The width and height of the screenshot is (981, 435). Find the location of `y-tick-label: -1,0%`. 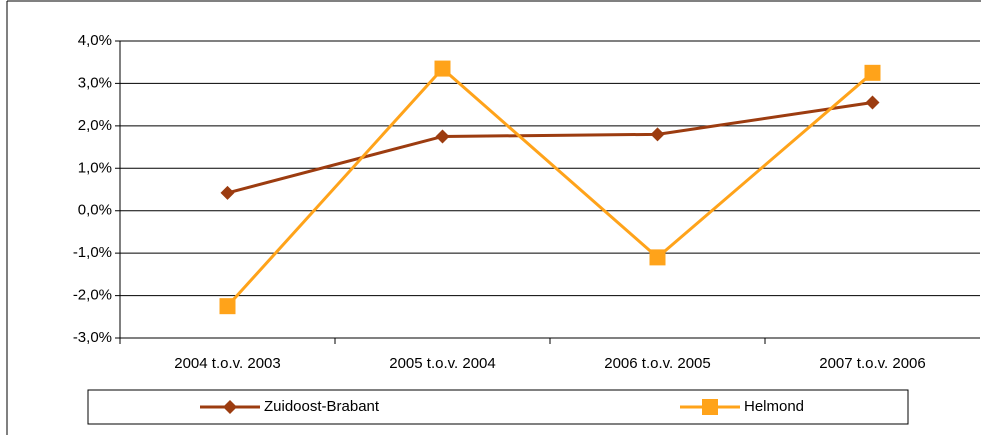

y-tick-label: -1,0% is located at coordinates (92, 252).